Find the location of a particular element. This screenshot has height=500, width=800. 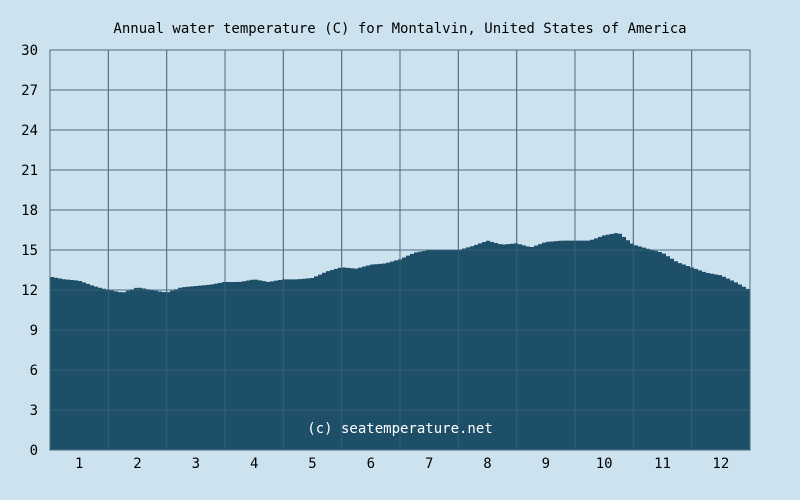

y-tick-label: 6 is located at coordinates (34, 371).